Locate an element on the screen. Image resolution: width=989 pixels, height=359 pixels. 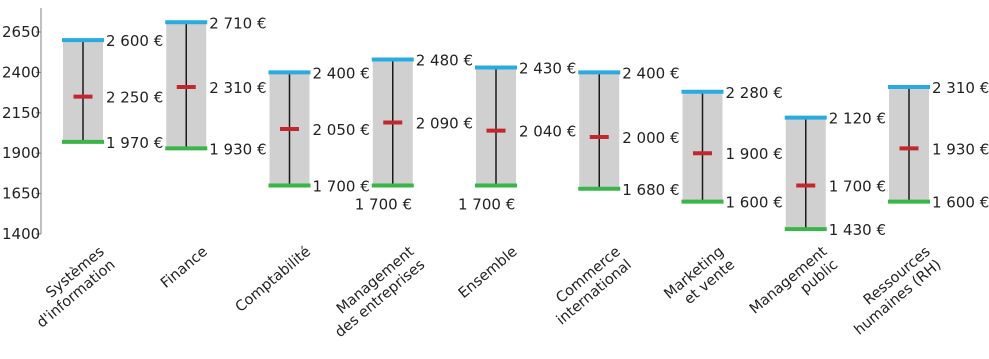
median-value-label: 2 310 € is located at coordinates (237, 88).